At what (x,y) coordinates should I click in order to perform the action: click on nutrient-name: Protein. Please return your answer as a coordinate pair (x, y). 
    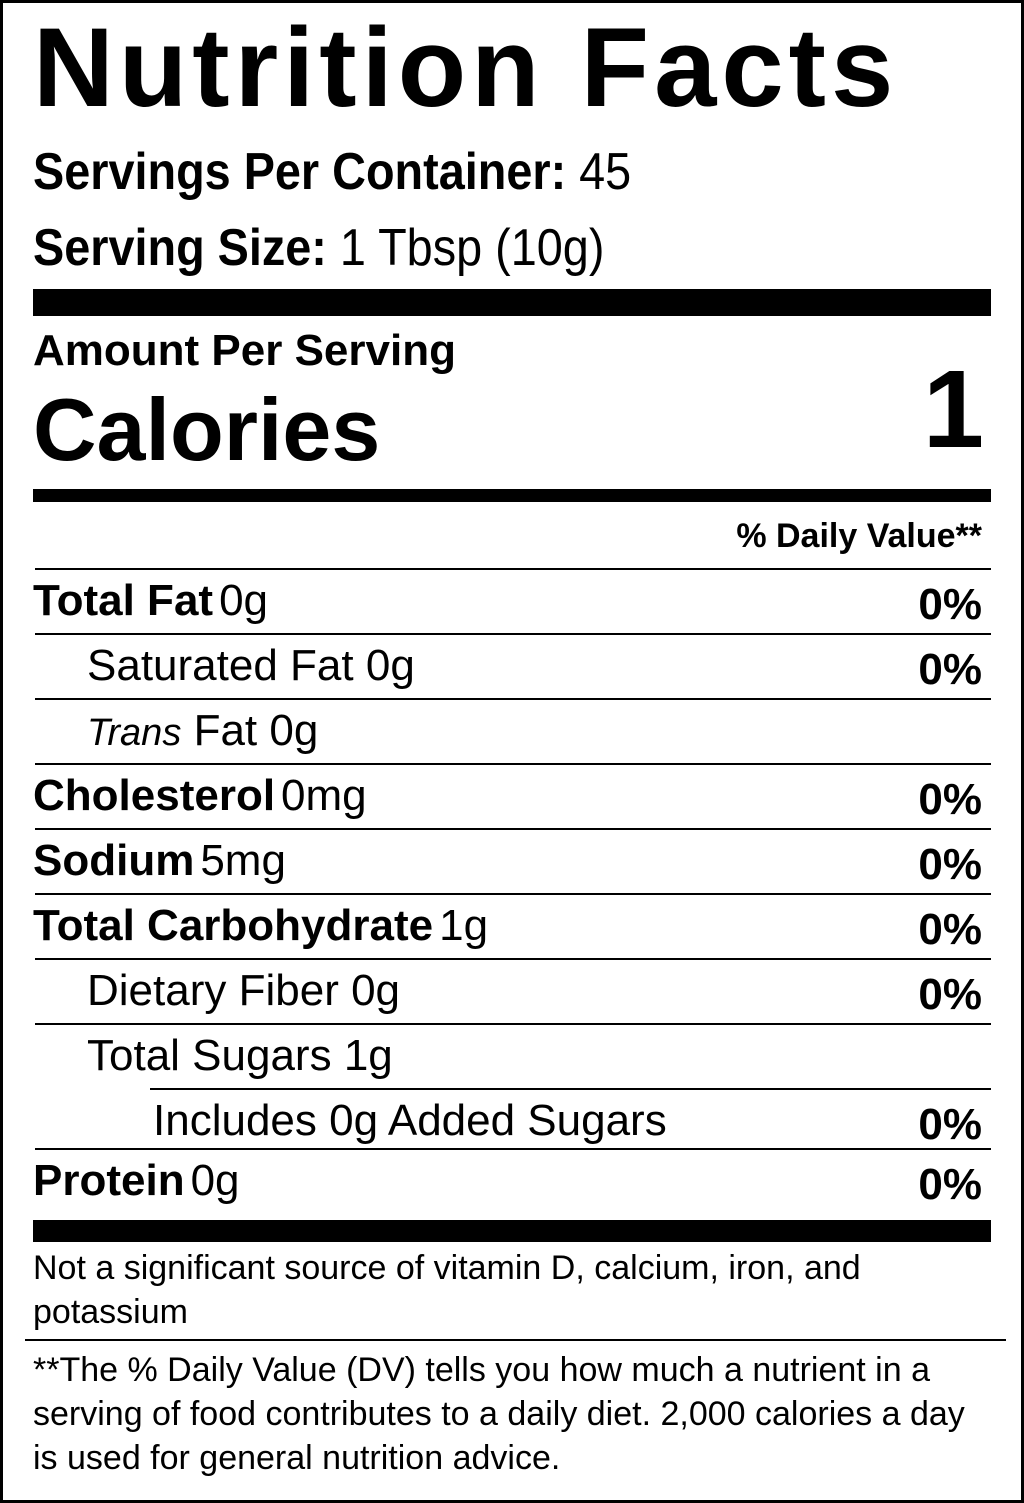
    Looking at the image, I should click on (109, 1180).